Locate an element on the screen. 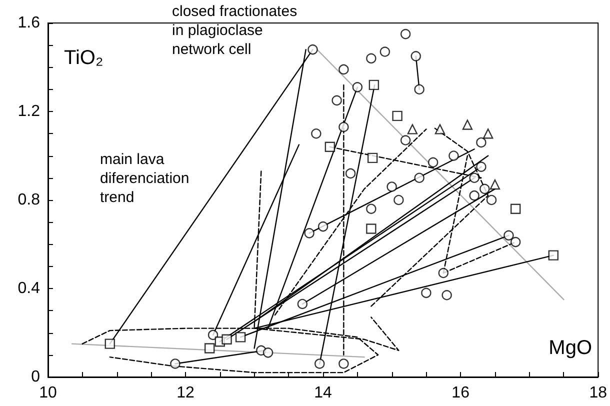  x-axis-title: MgO is located at coordinates (570, 348).